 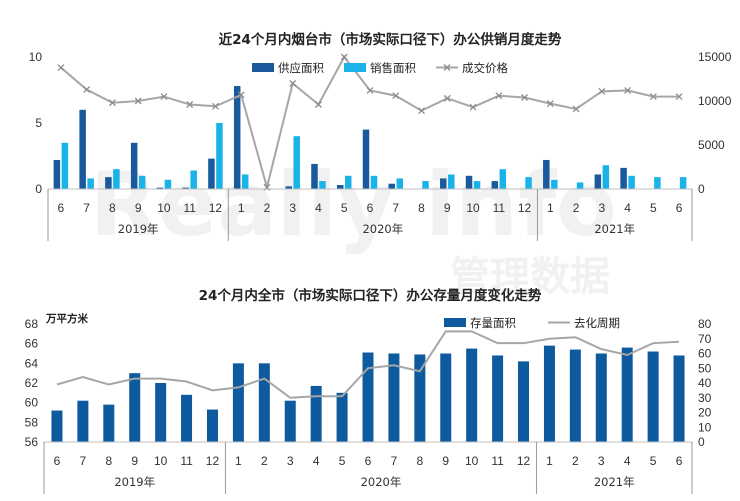 I want to click on year-label: 2020年, so click(x=381, y=482).